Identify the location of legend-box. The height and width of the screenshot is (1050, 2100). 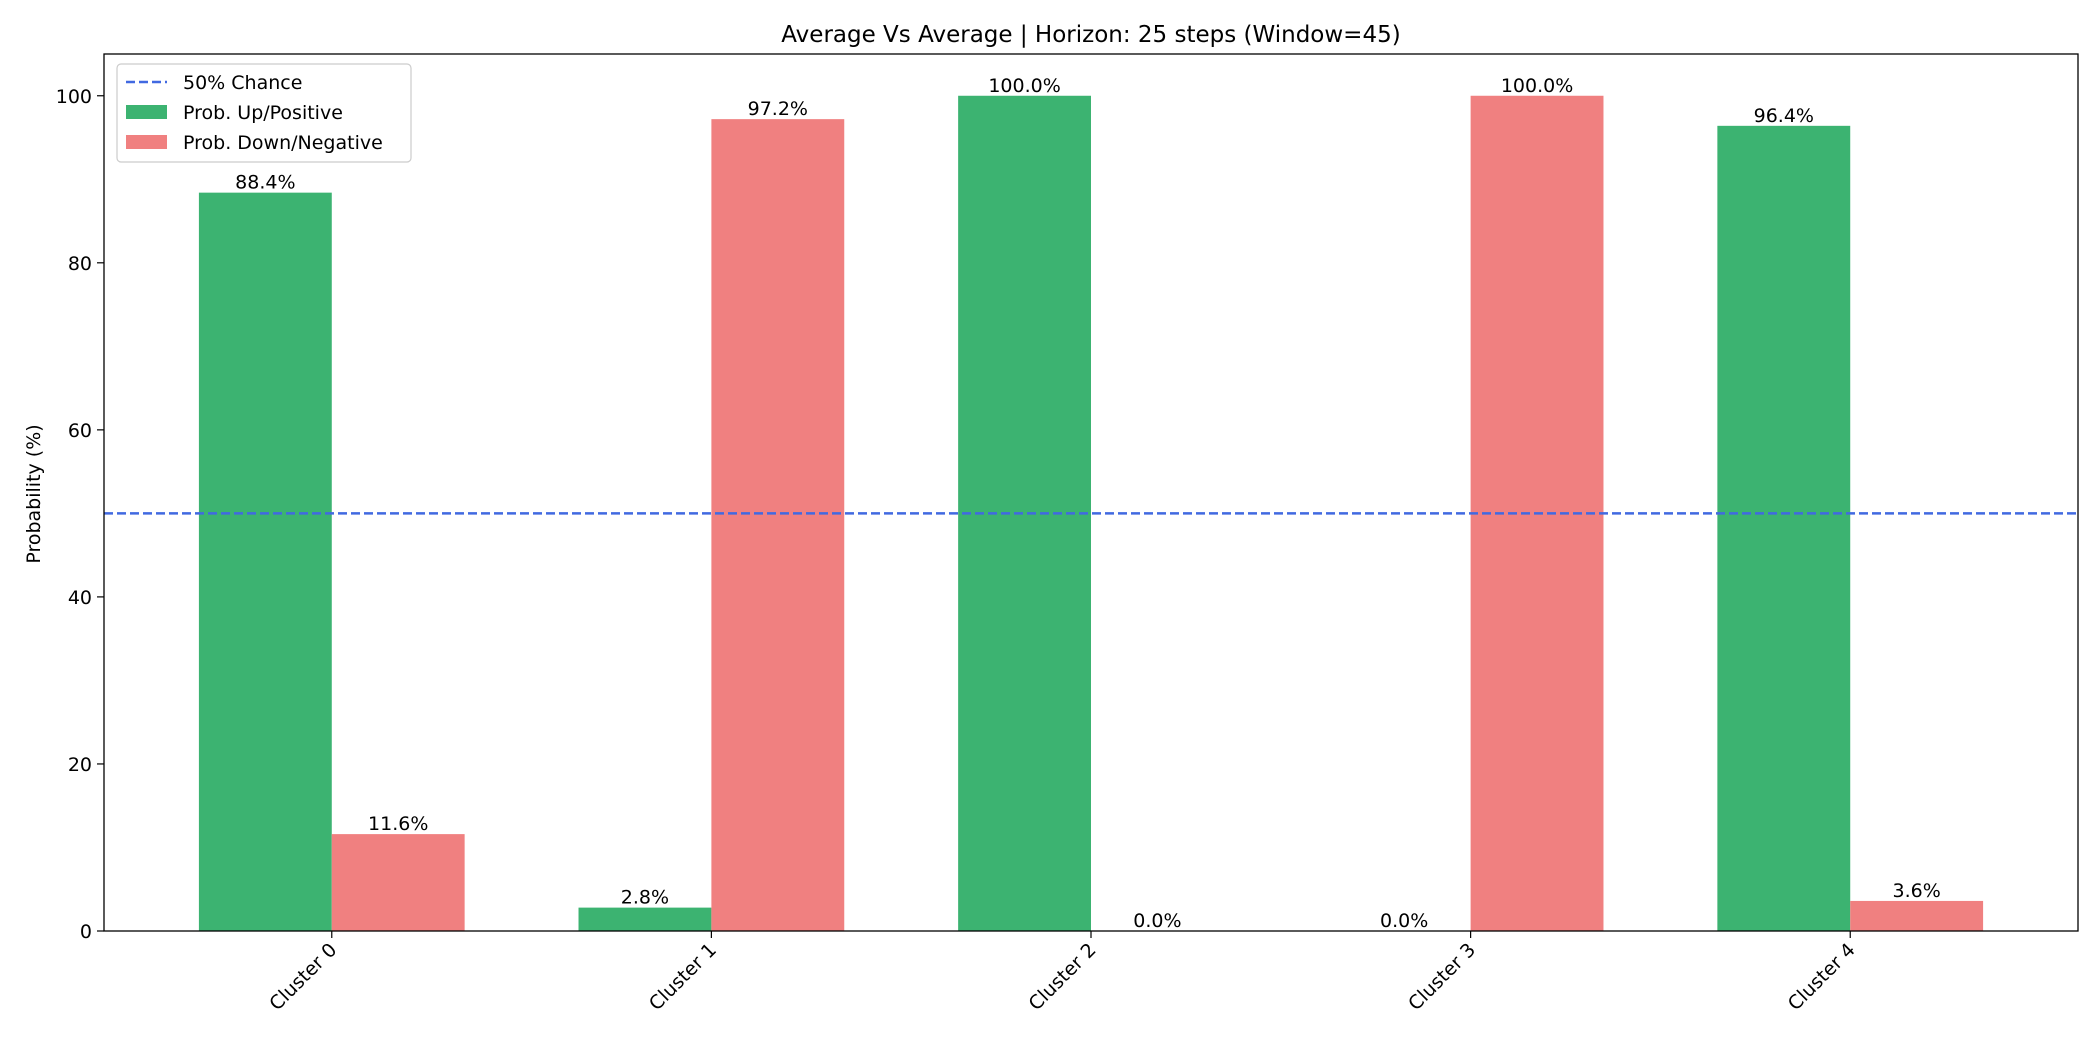
(264, 113).